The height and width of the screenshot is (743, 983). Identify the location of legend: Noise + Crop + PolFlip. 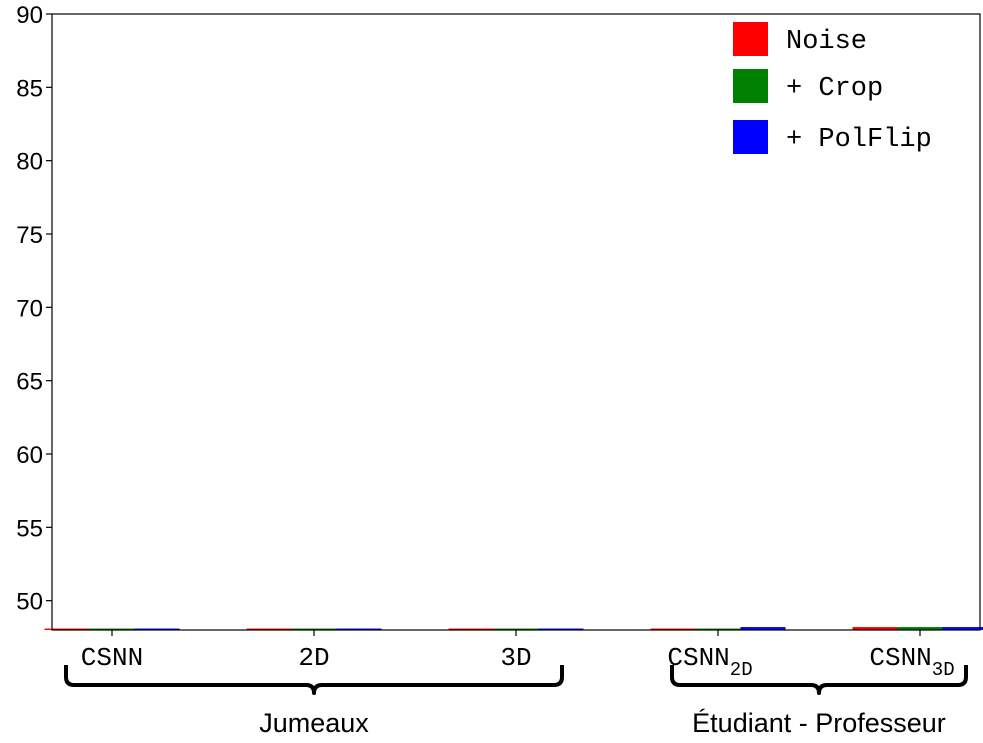
(832, 88).